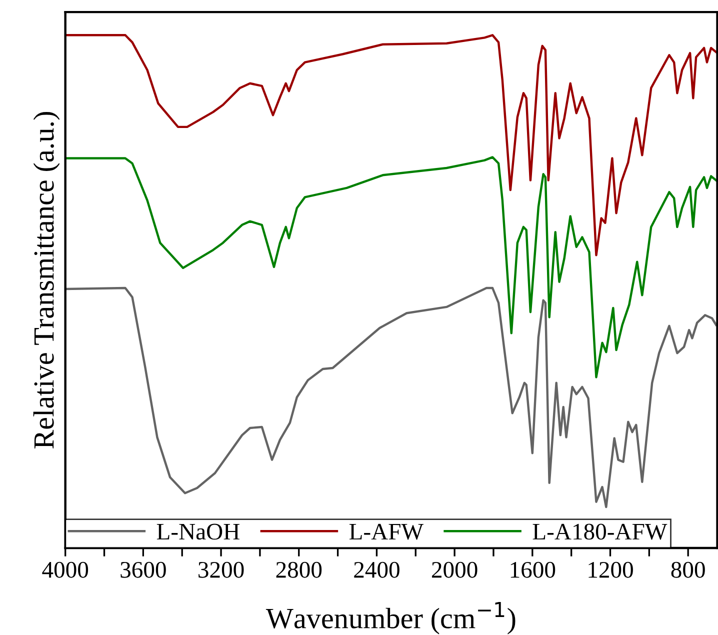 The height and width of the screenshot is (635, 718). Describe the element at coordinates (455, 570) in the screenshot. I see `x-tick-label: 2000` at that location.